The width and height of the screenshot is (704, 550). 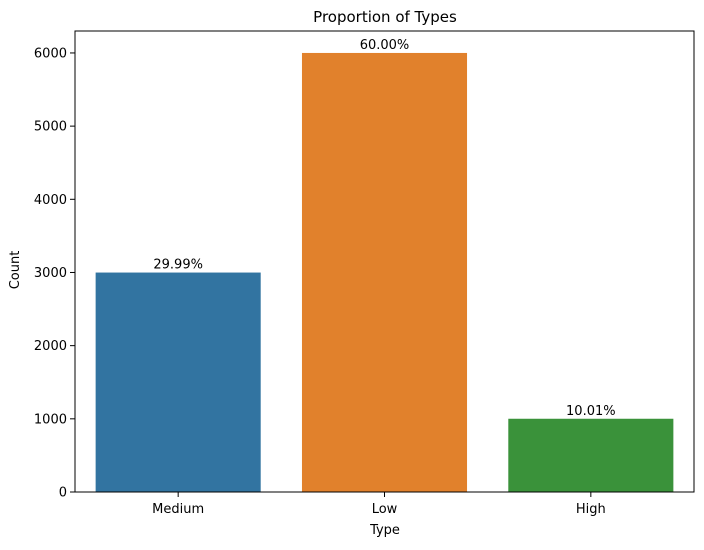 What do you see at coordinates (178, 382) in the screenshot?
I see `bar-medium` at bounding box center [178, 382].